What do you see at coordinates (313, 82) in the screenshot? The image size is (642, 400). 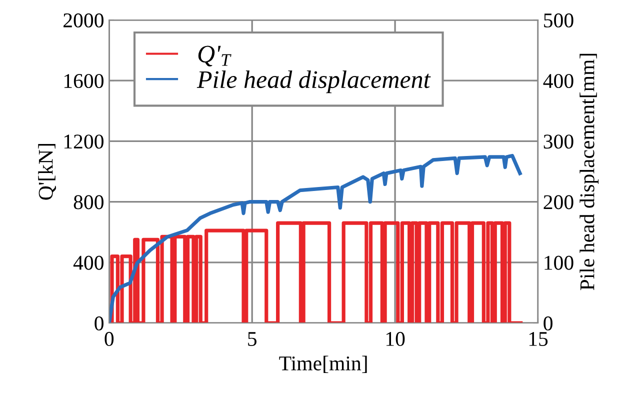 I see `legend-label: Pile head displacement` at bounding box center [313, 82].